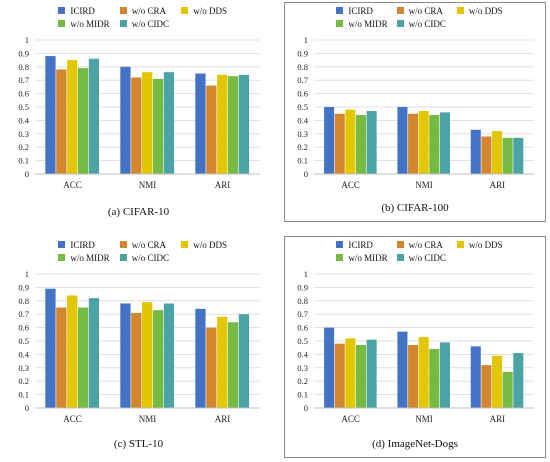  Describe the element at coordinates (148, 185) in the screenshot. I see `x-category-label: NMI` at that location.